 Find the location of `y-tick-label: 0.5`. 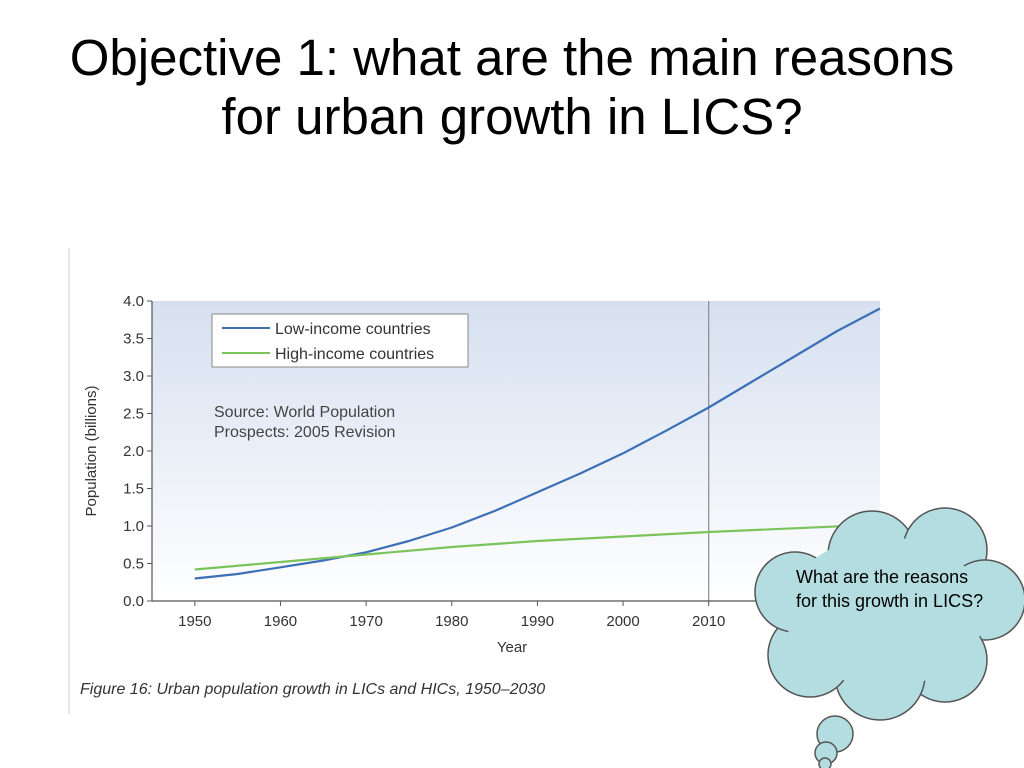

y-tick-label: 0.5 is located at coordinates (133, 564).